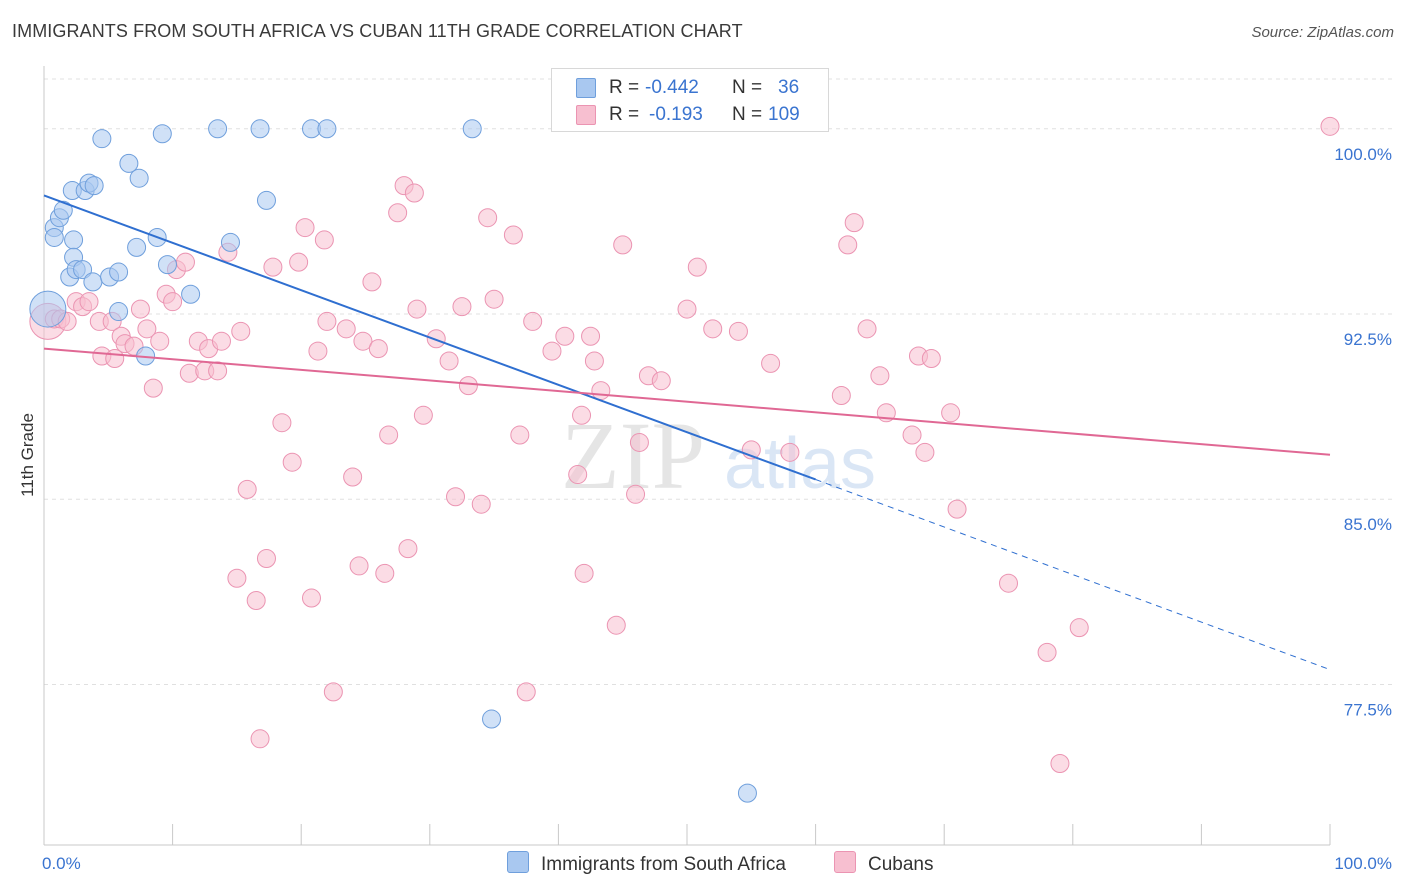 The image size is (1406, 892). I want to click on legend-n-label: N =, so click(747, 114).